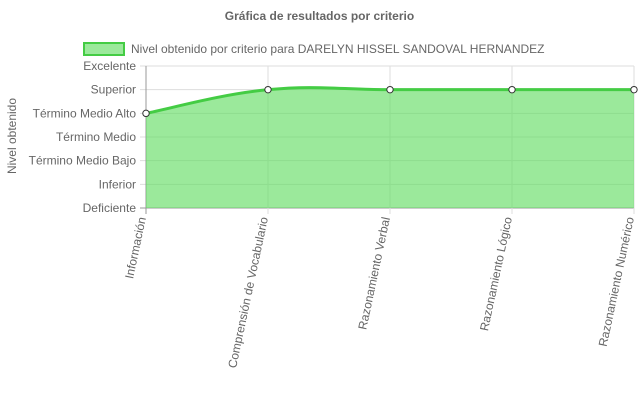 The height and width of the screenshot is (411, 639). What do you see at coordinates (248, 292) in the screenshot?
I see `x-tick-label: Comprensión de Vocabulario` at bounding box center [248, 292].